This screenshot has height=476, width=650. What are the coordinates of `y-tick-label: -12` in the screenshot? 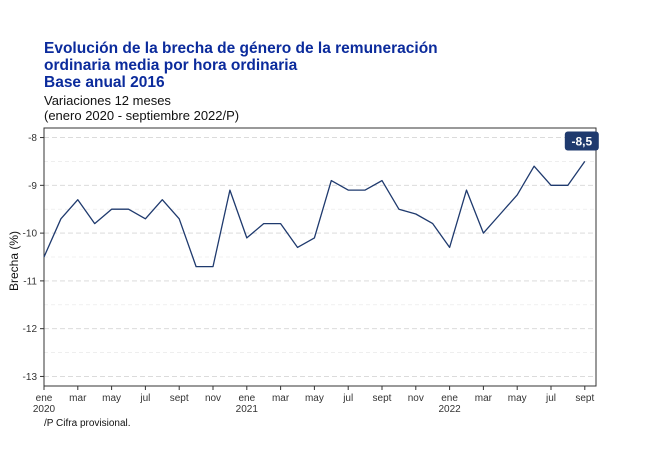 It's located at (30, 329).